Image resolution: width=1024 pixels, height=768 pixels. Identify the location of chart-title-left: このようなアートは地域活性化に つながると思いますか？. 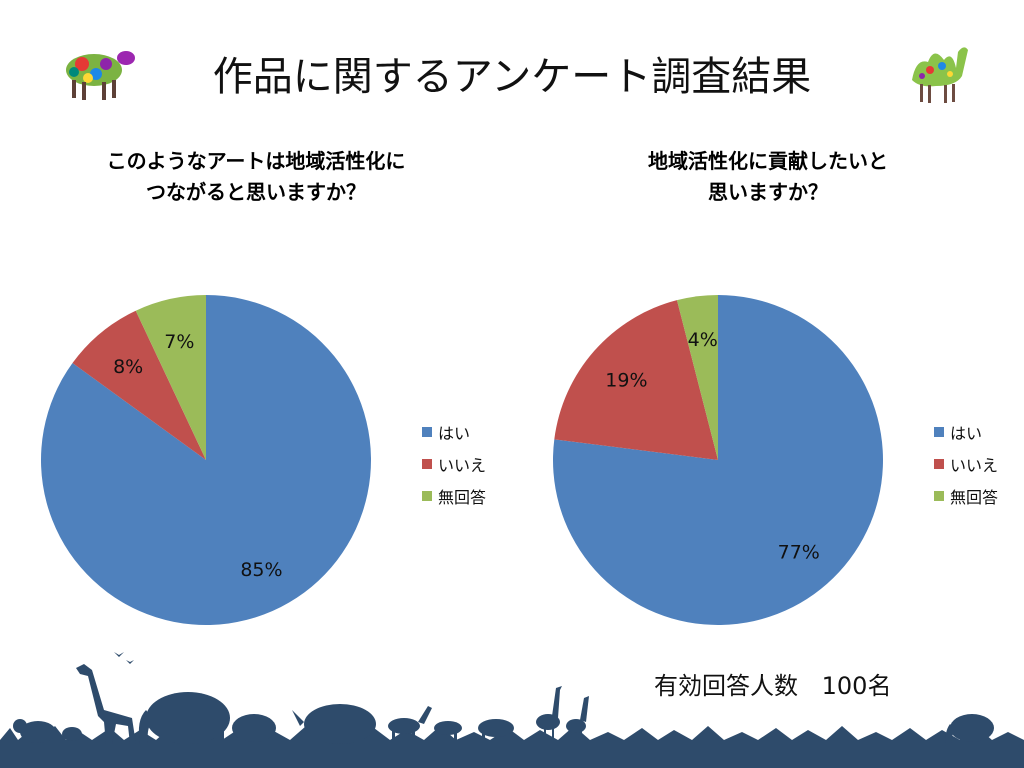
(256, 177).